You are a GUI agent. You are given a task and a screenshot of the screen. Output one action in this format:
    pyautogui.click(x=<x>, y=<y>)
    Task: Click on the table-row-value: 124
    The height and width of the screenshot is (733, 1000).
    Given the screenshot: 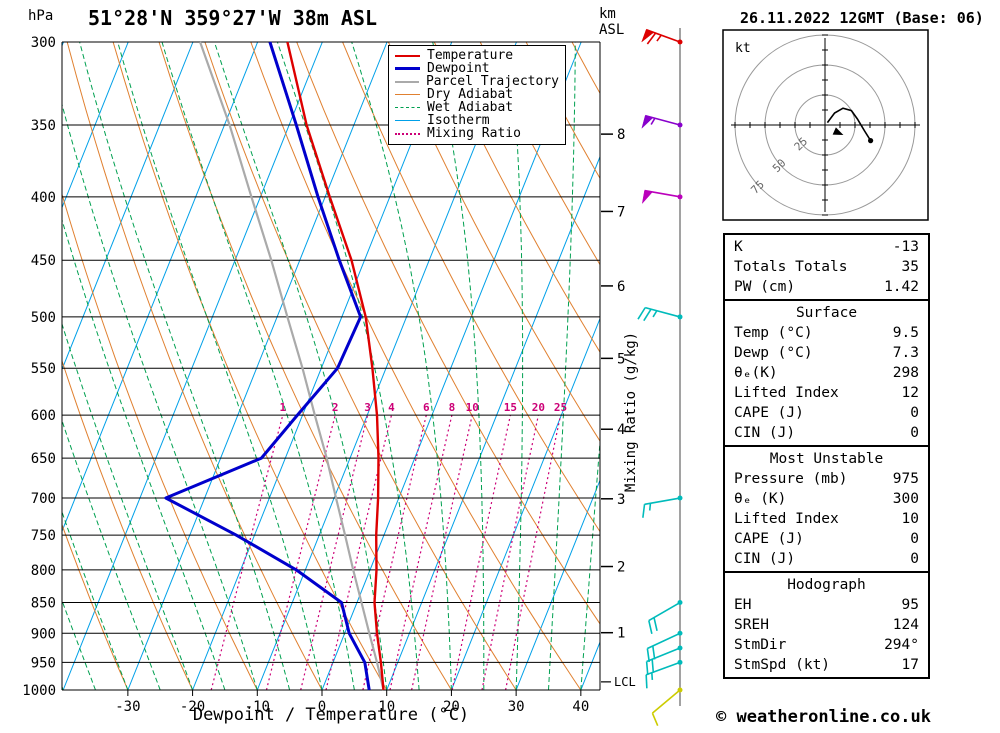 What is the action you would take?
    pyautogui.click(x=905, y=625)
    